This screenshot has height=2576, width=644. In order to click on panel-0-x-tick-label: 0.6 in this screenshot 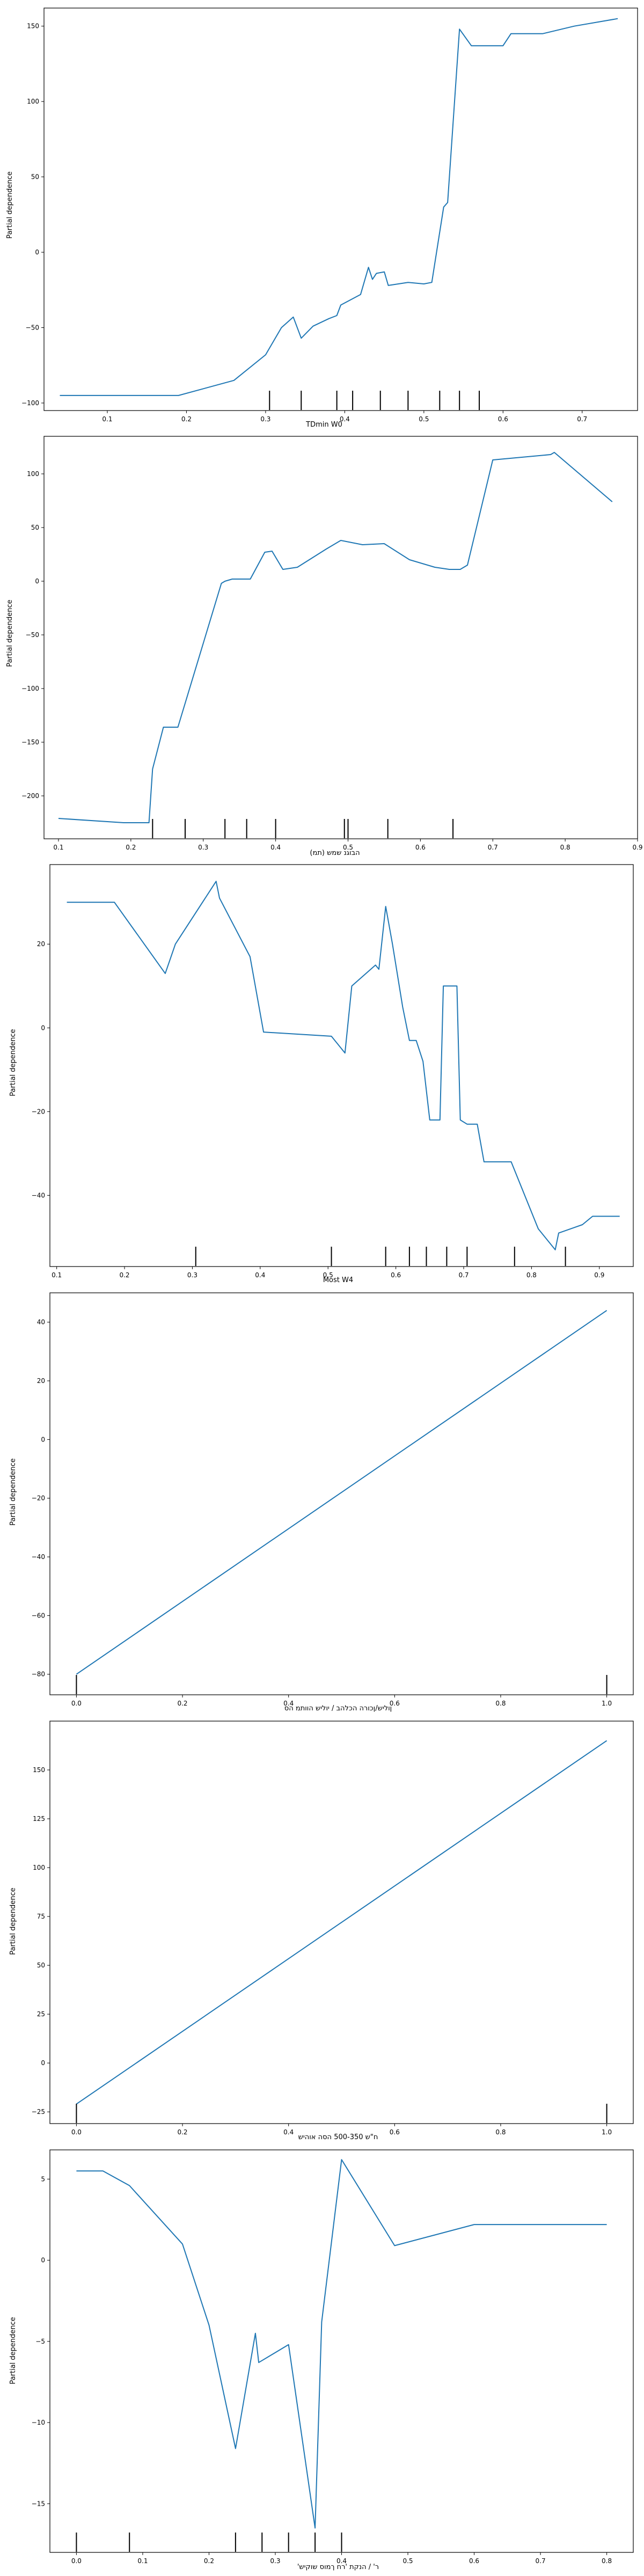, I will do `click(503, 419)`.